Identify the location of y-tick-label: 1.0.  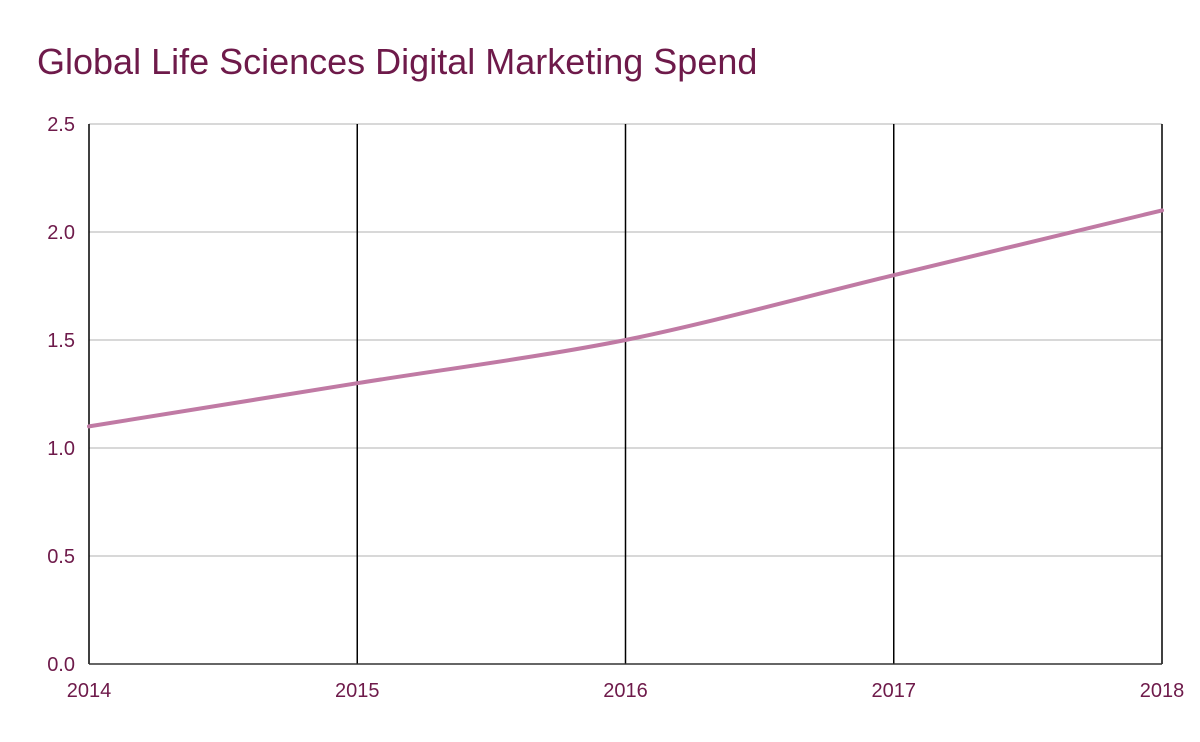
(61, 449).